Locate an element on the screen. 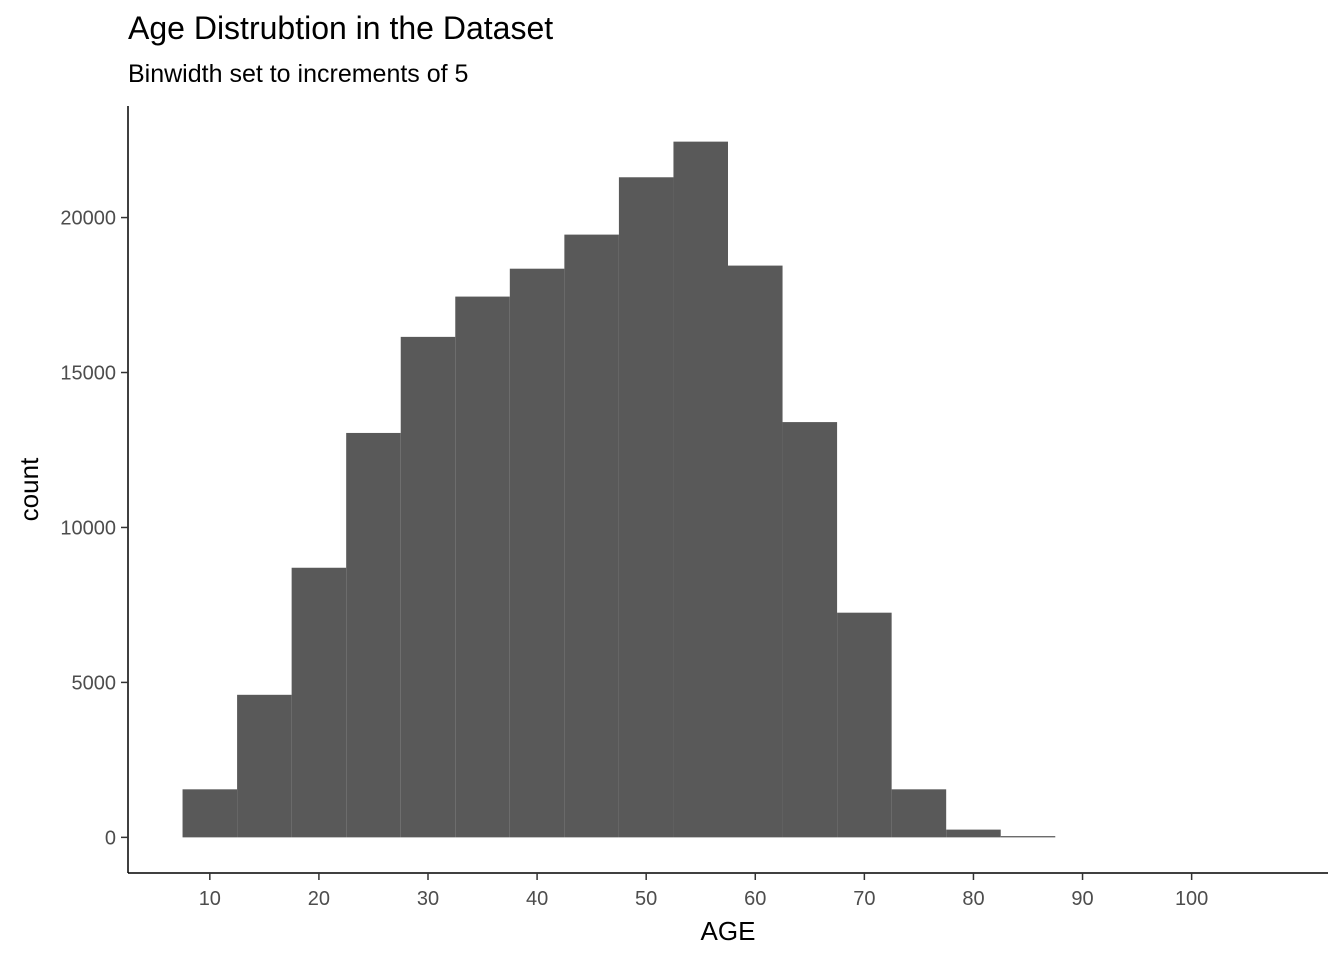 The height and width of the screenshot is (960, 1344). x-tick-label-3: 40 is located at coordinates (537, 899).